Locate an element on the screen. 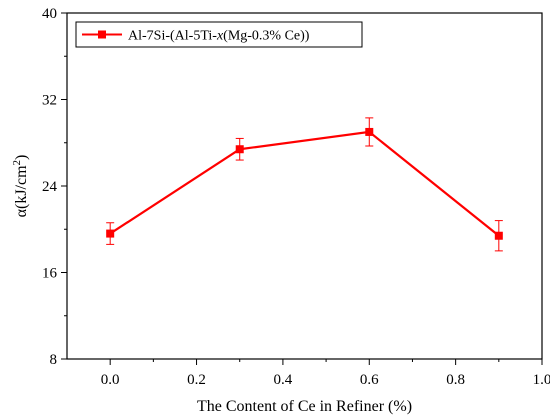  x-tick-label: 0.2 is located at coordinates (196, 380).